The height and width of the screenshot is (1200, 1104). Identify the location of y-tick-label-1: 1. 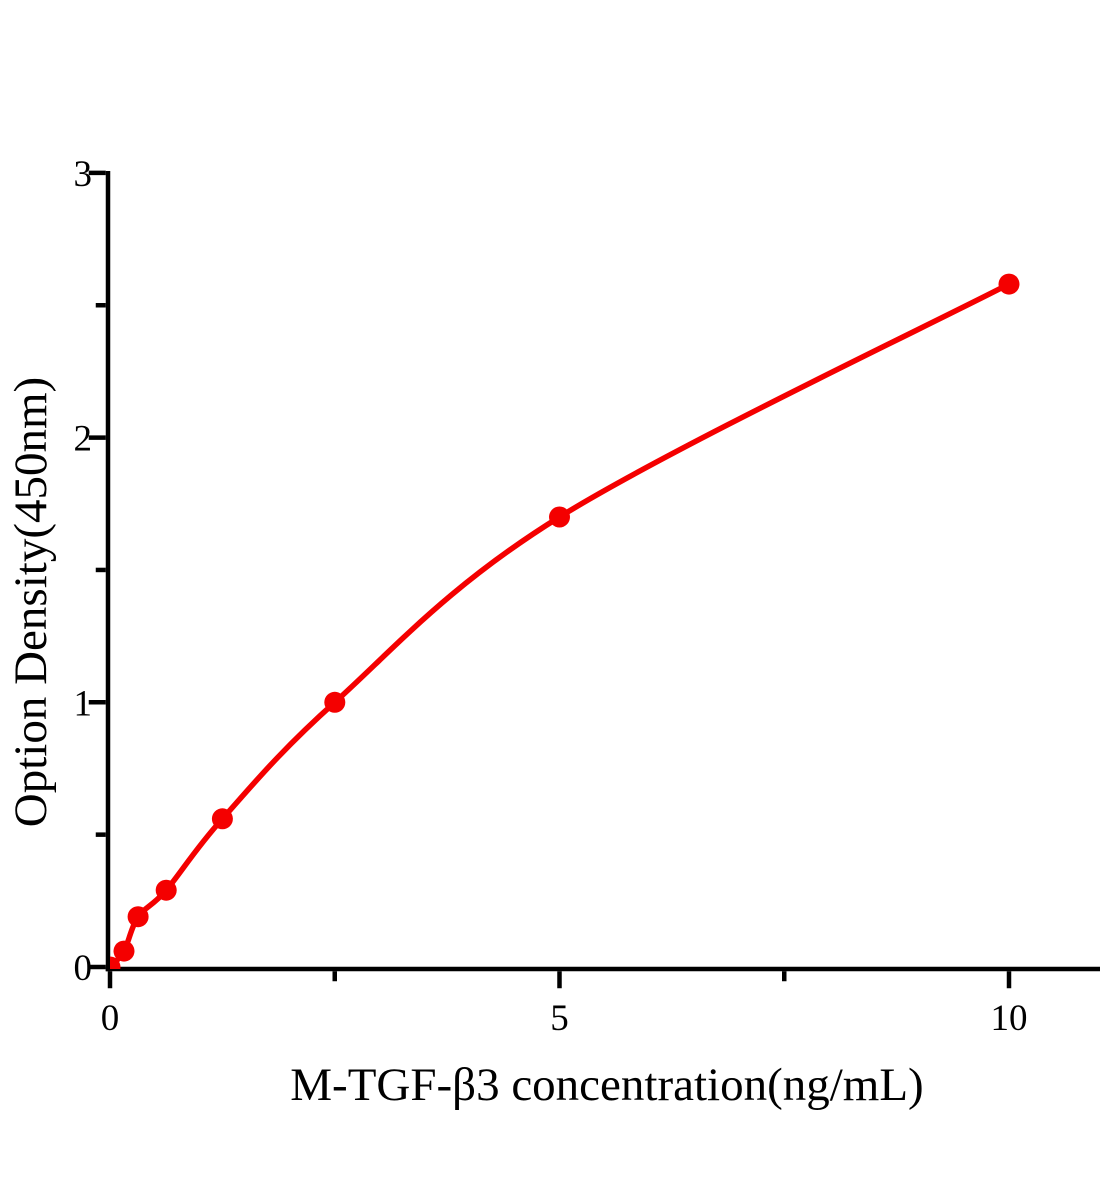
(83, 703).